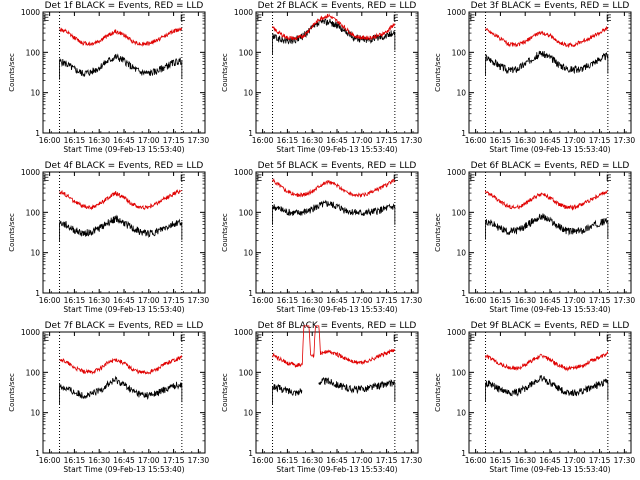  Describe the element at coordinates (550, 6) in the screenshot. I see `plot-title: Det 3f BLACK = Events, RED = LLD` at that location.